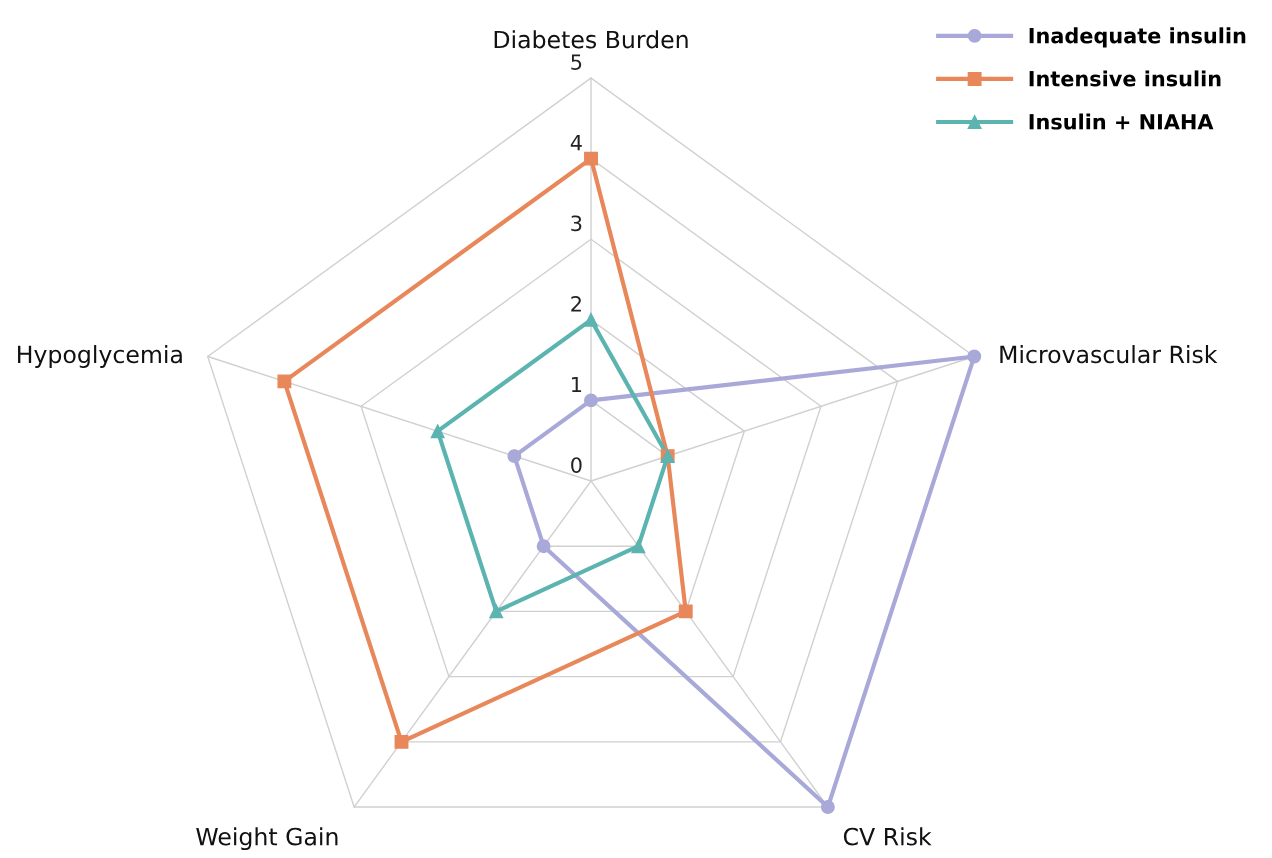 The image size is (1272, 858). What do you see at coordinates (1125, 78) in the screenshot?
I see `legend-label: Intensive insulin` at bounding box center [1125, 78].